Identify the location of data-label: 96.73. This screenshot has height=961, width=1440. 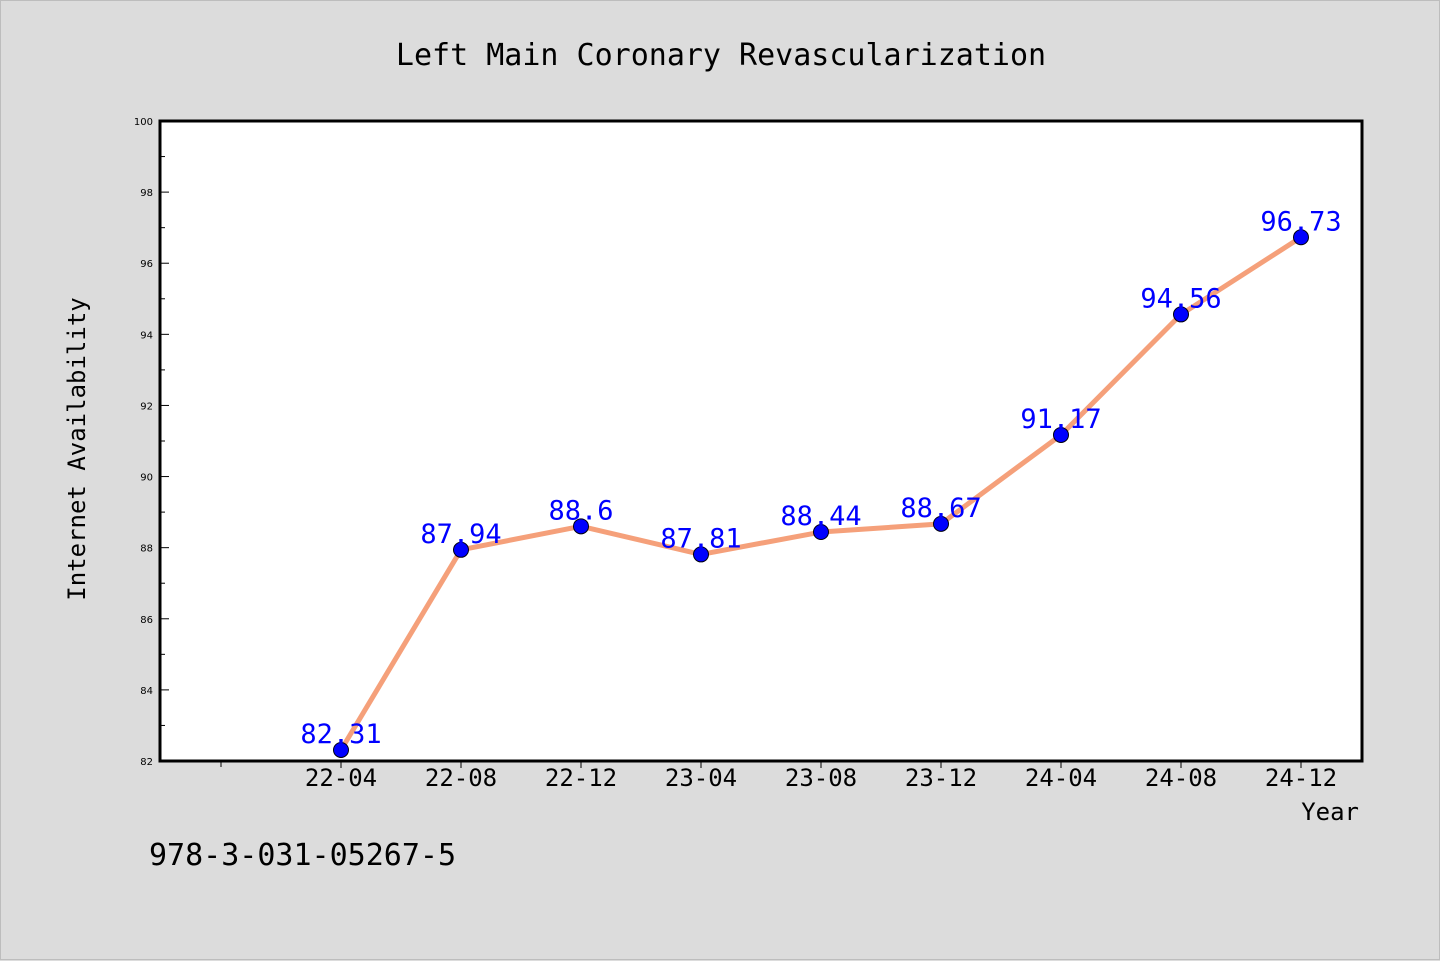
(1300, 221).